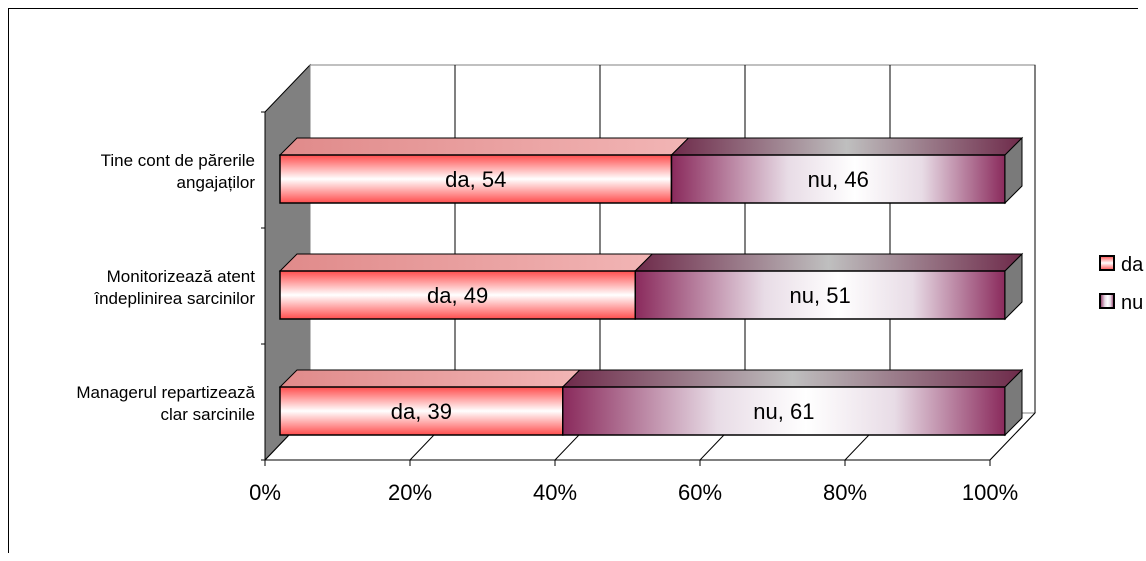  What do you see at coordinates (990, 492) in the screenshot?
I see `x-tick-label: 100%` at bounding box center [990, 492].